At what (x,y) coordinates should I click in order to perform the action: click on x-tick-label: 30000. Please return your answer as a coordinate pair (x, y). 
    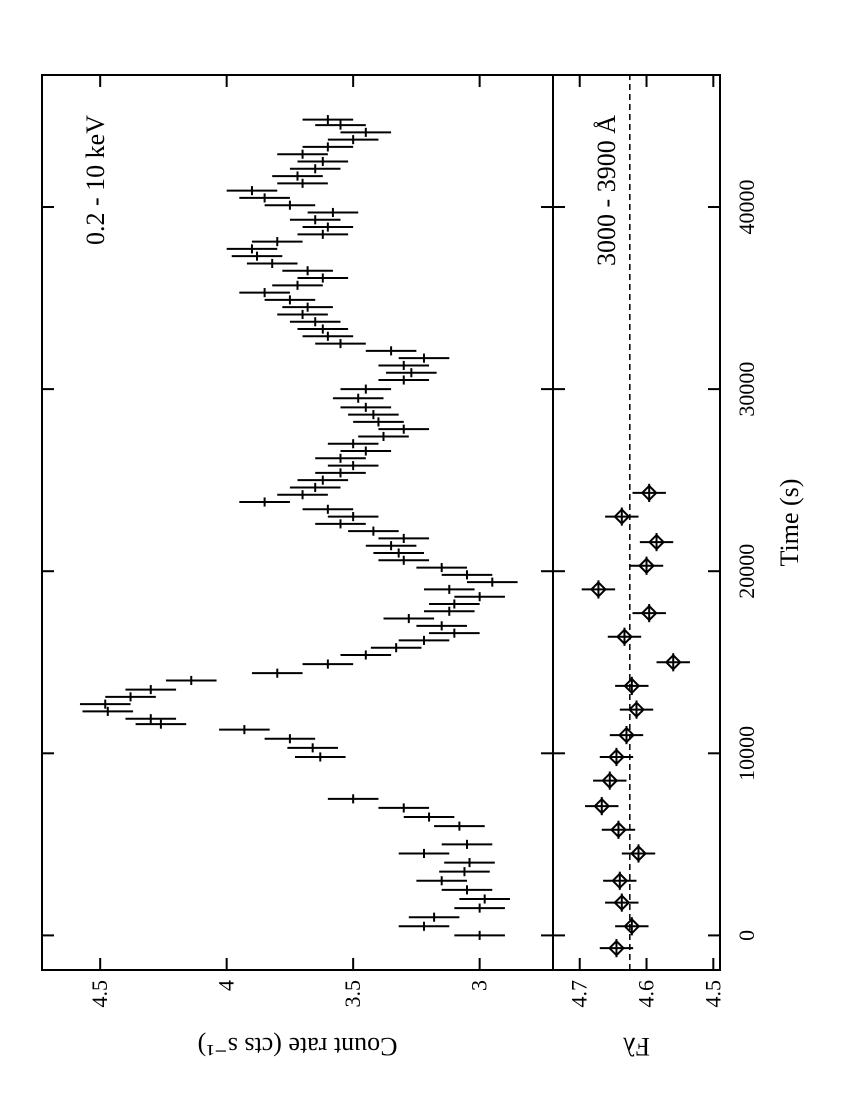
    Looking at the image, I should click on (746, 389).